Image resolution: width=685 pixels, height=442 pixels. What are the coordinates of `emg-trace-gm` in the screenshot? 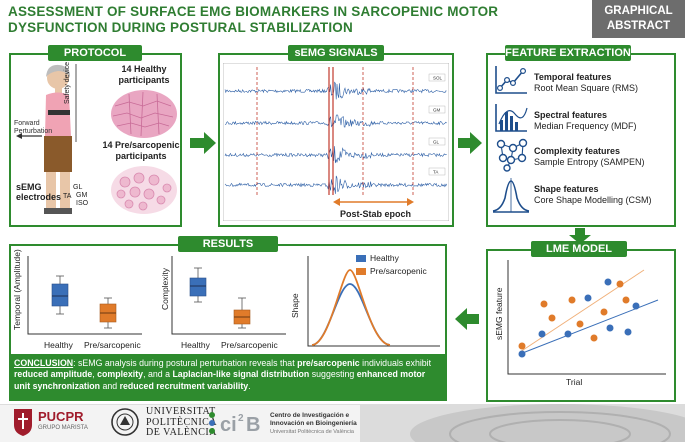 It's located at (336, 121).